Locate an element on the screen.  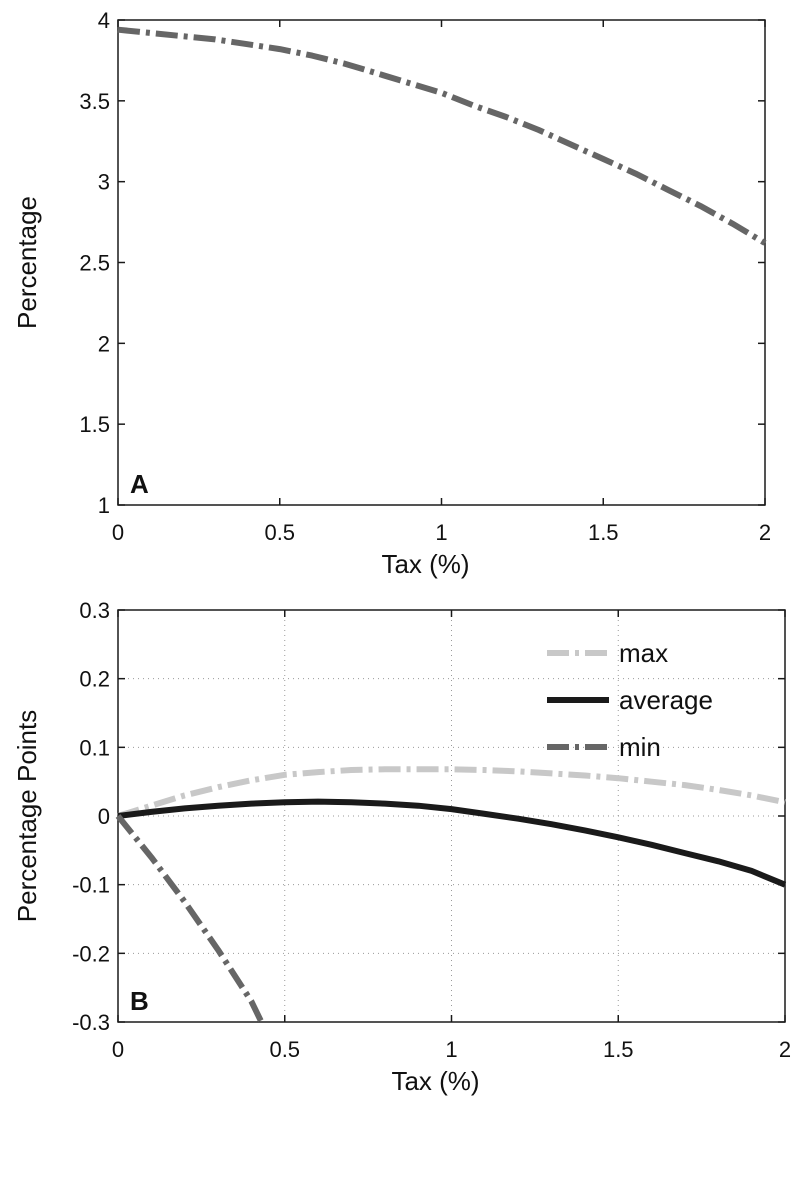
panel-a-series-series-0-line is located at coordinates (442, 136).